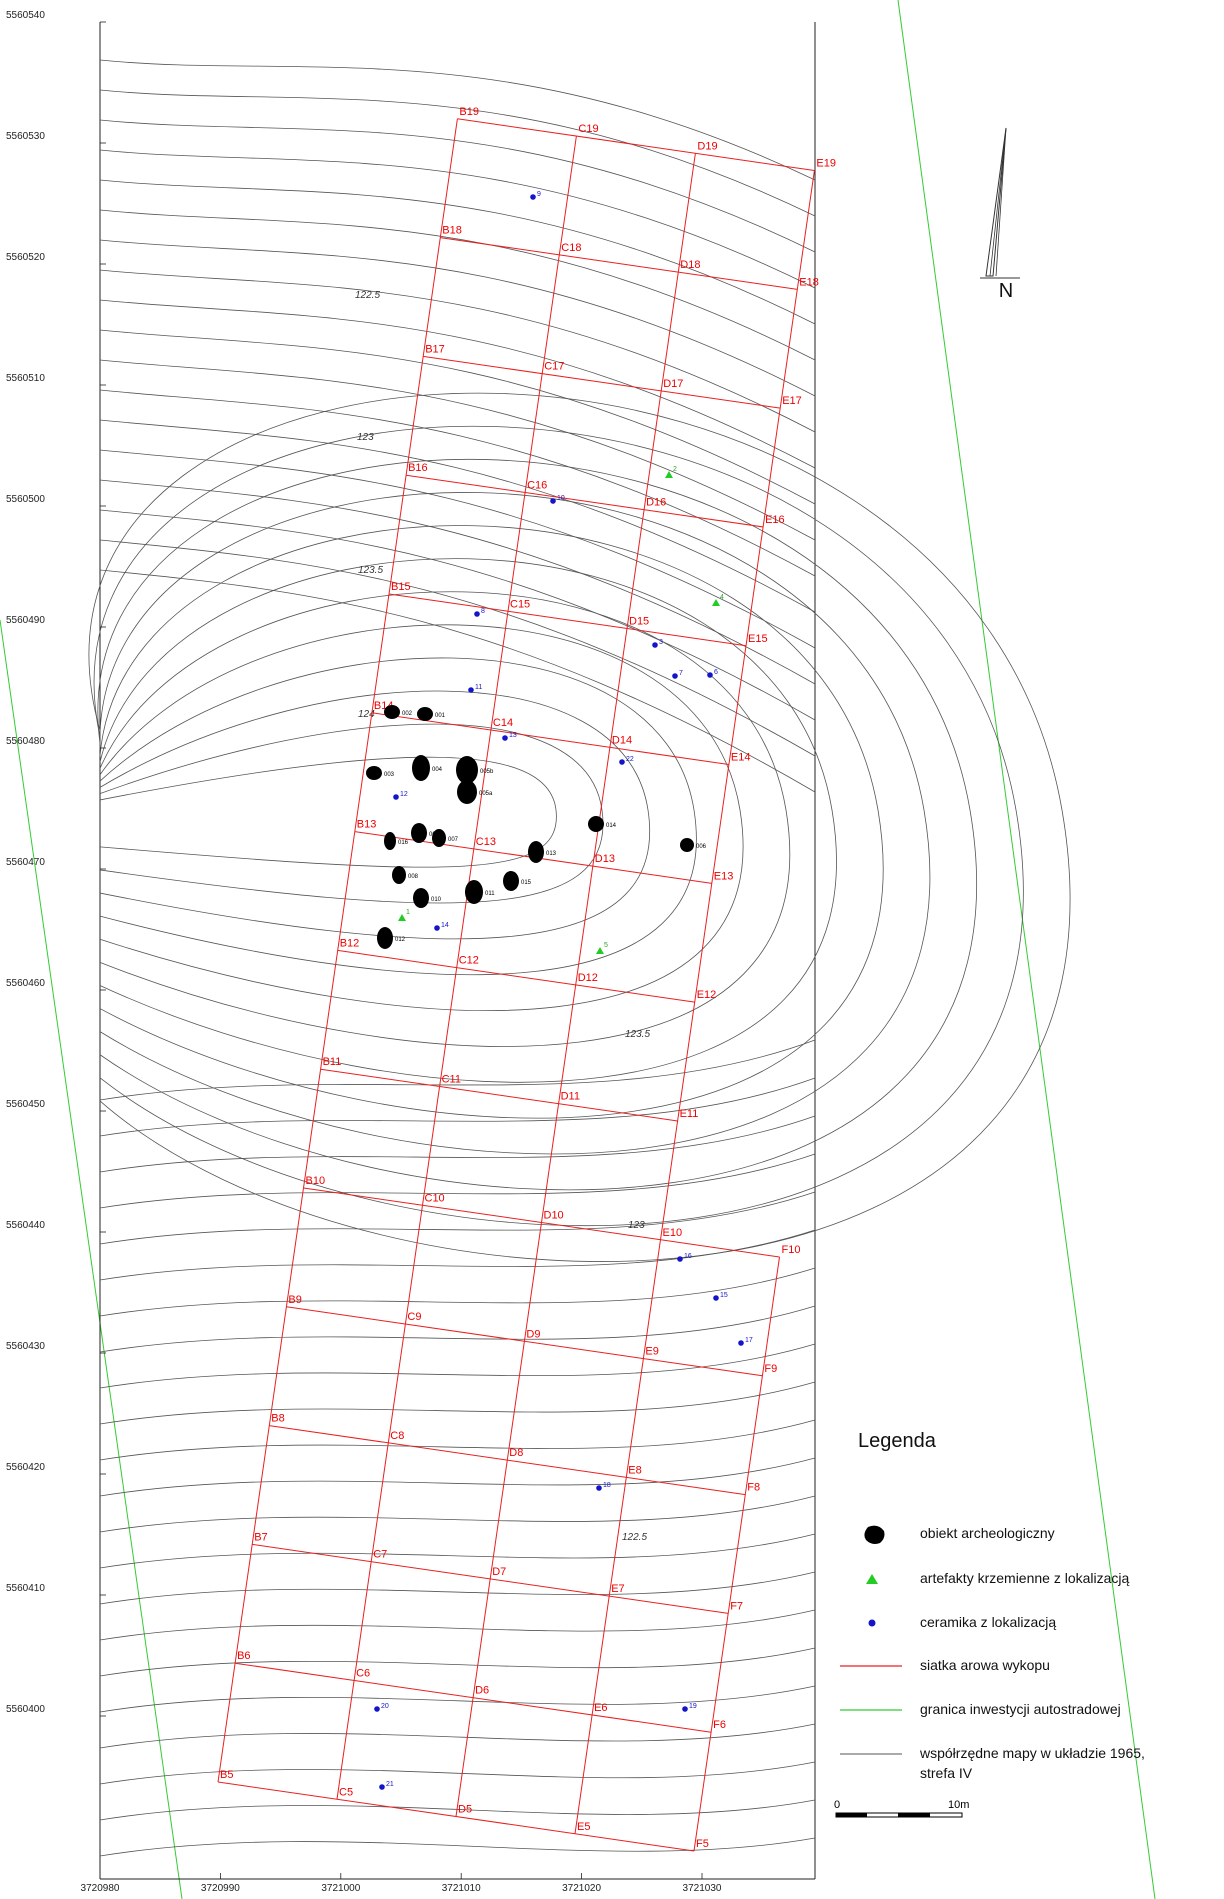 This screenshot has height=1899, width=1224. Describe the element at coordinates (758, 639) in the screenshot. I see `grid-label-E15: E15` at that location.